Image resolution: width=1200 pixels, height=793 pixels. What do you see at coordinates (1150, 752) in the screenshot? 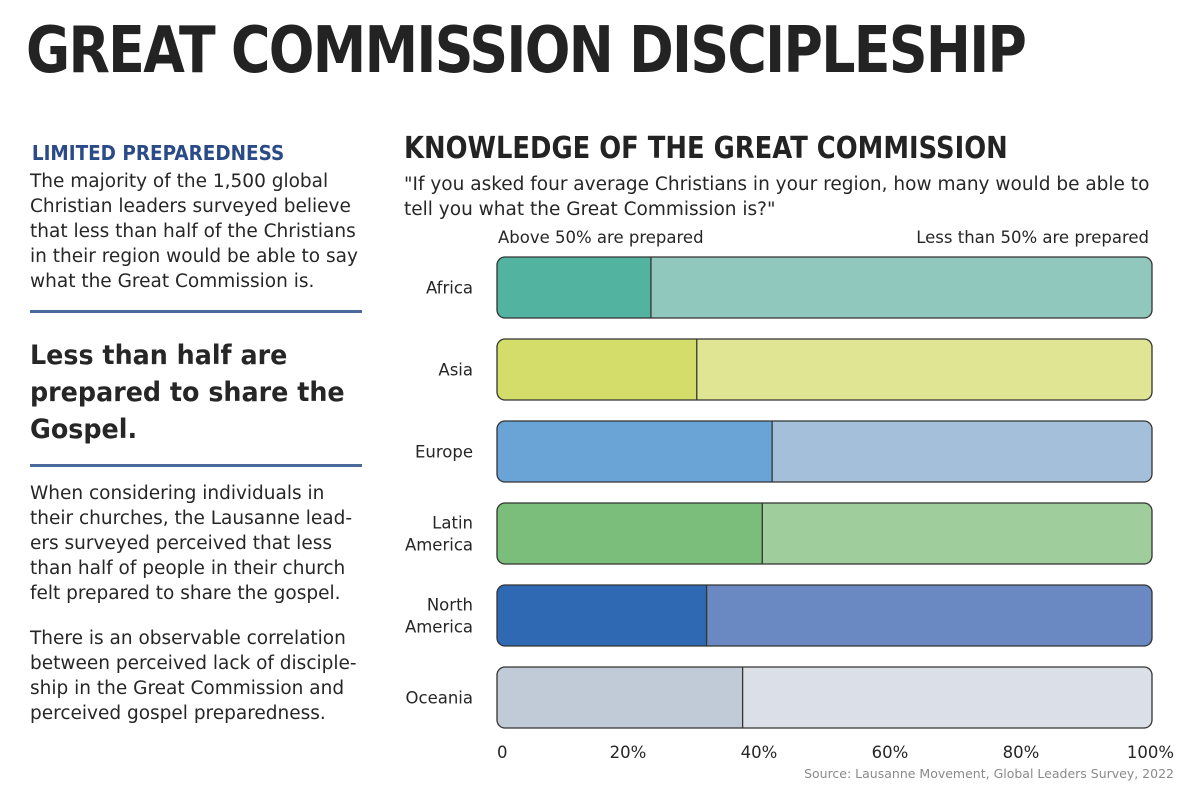
I see `x-tick-label: 100%` at bounding box center [1150, 752].